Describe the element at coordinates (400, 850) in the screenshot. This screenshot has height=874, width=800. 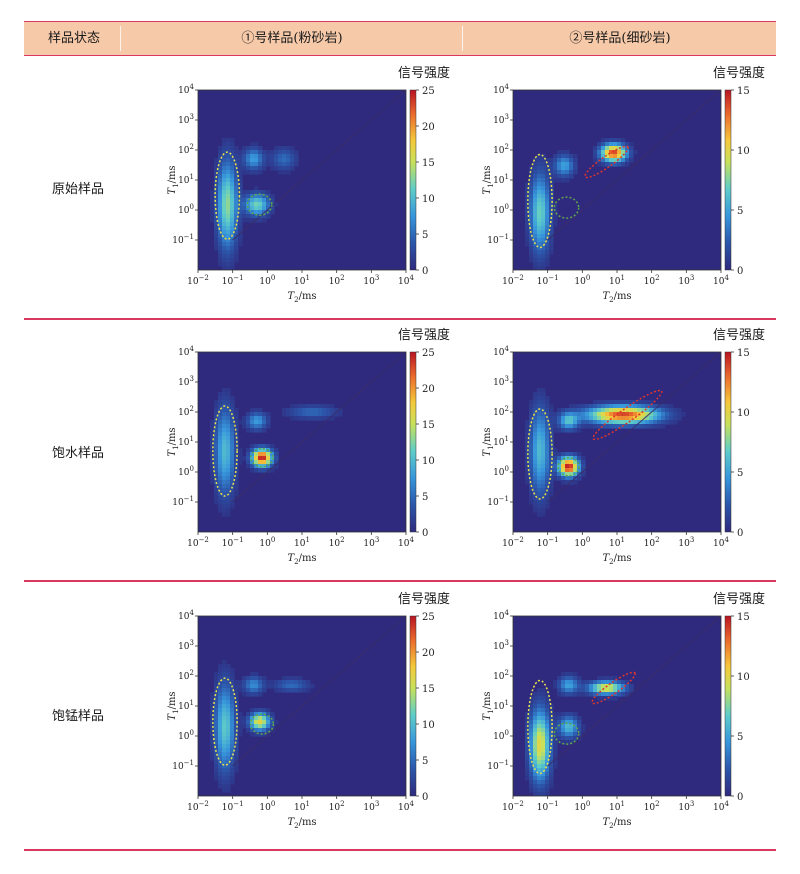
I see `bottom-rule` at that location.